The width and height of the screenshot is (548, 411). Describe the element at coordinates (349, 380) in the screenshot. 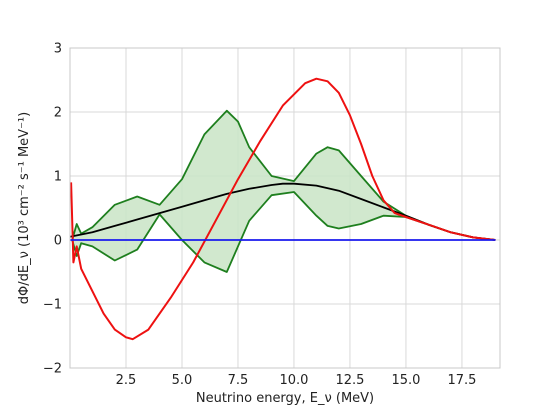

I see `x-tick-label: 12.5` at that location.